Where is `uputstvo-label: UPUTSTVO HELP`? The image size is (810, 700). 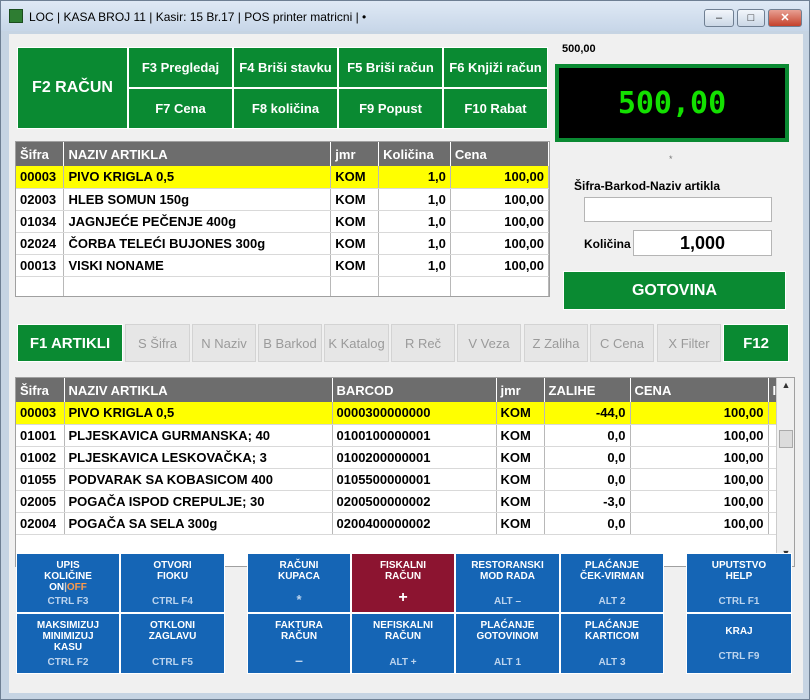 uputstvo-label: UPUTSTVO HELP is located at coordinates (739, 571).